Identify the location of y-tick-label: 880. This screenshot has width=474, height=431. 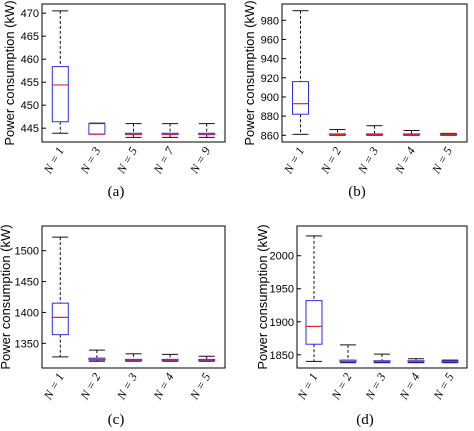
(270, 117).